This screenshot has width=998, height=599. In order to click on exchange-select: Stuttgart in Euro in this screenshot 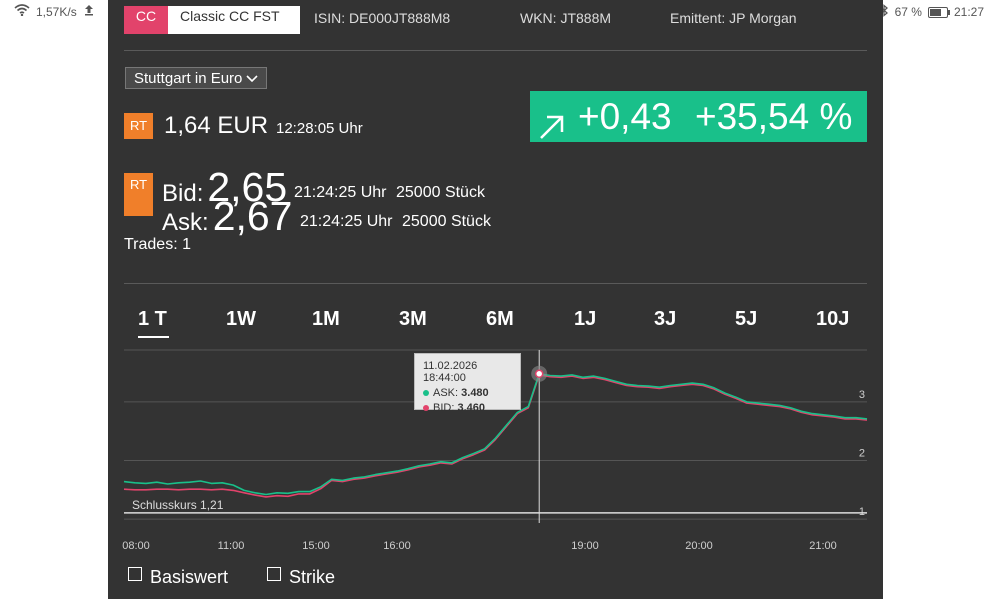, I will do `click(196, 78)`.